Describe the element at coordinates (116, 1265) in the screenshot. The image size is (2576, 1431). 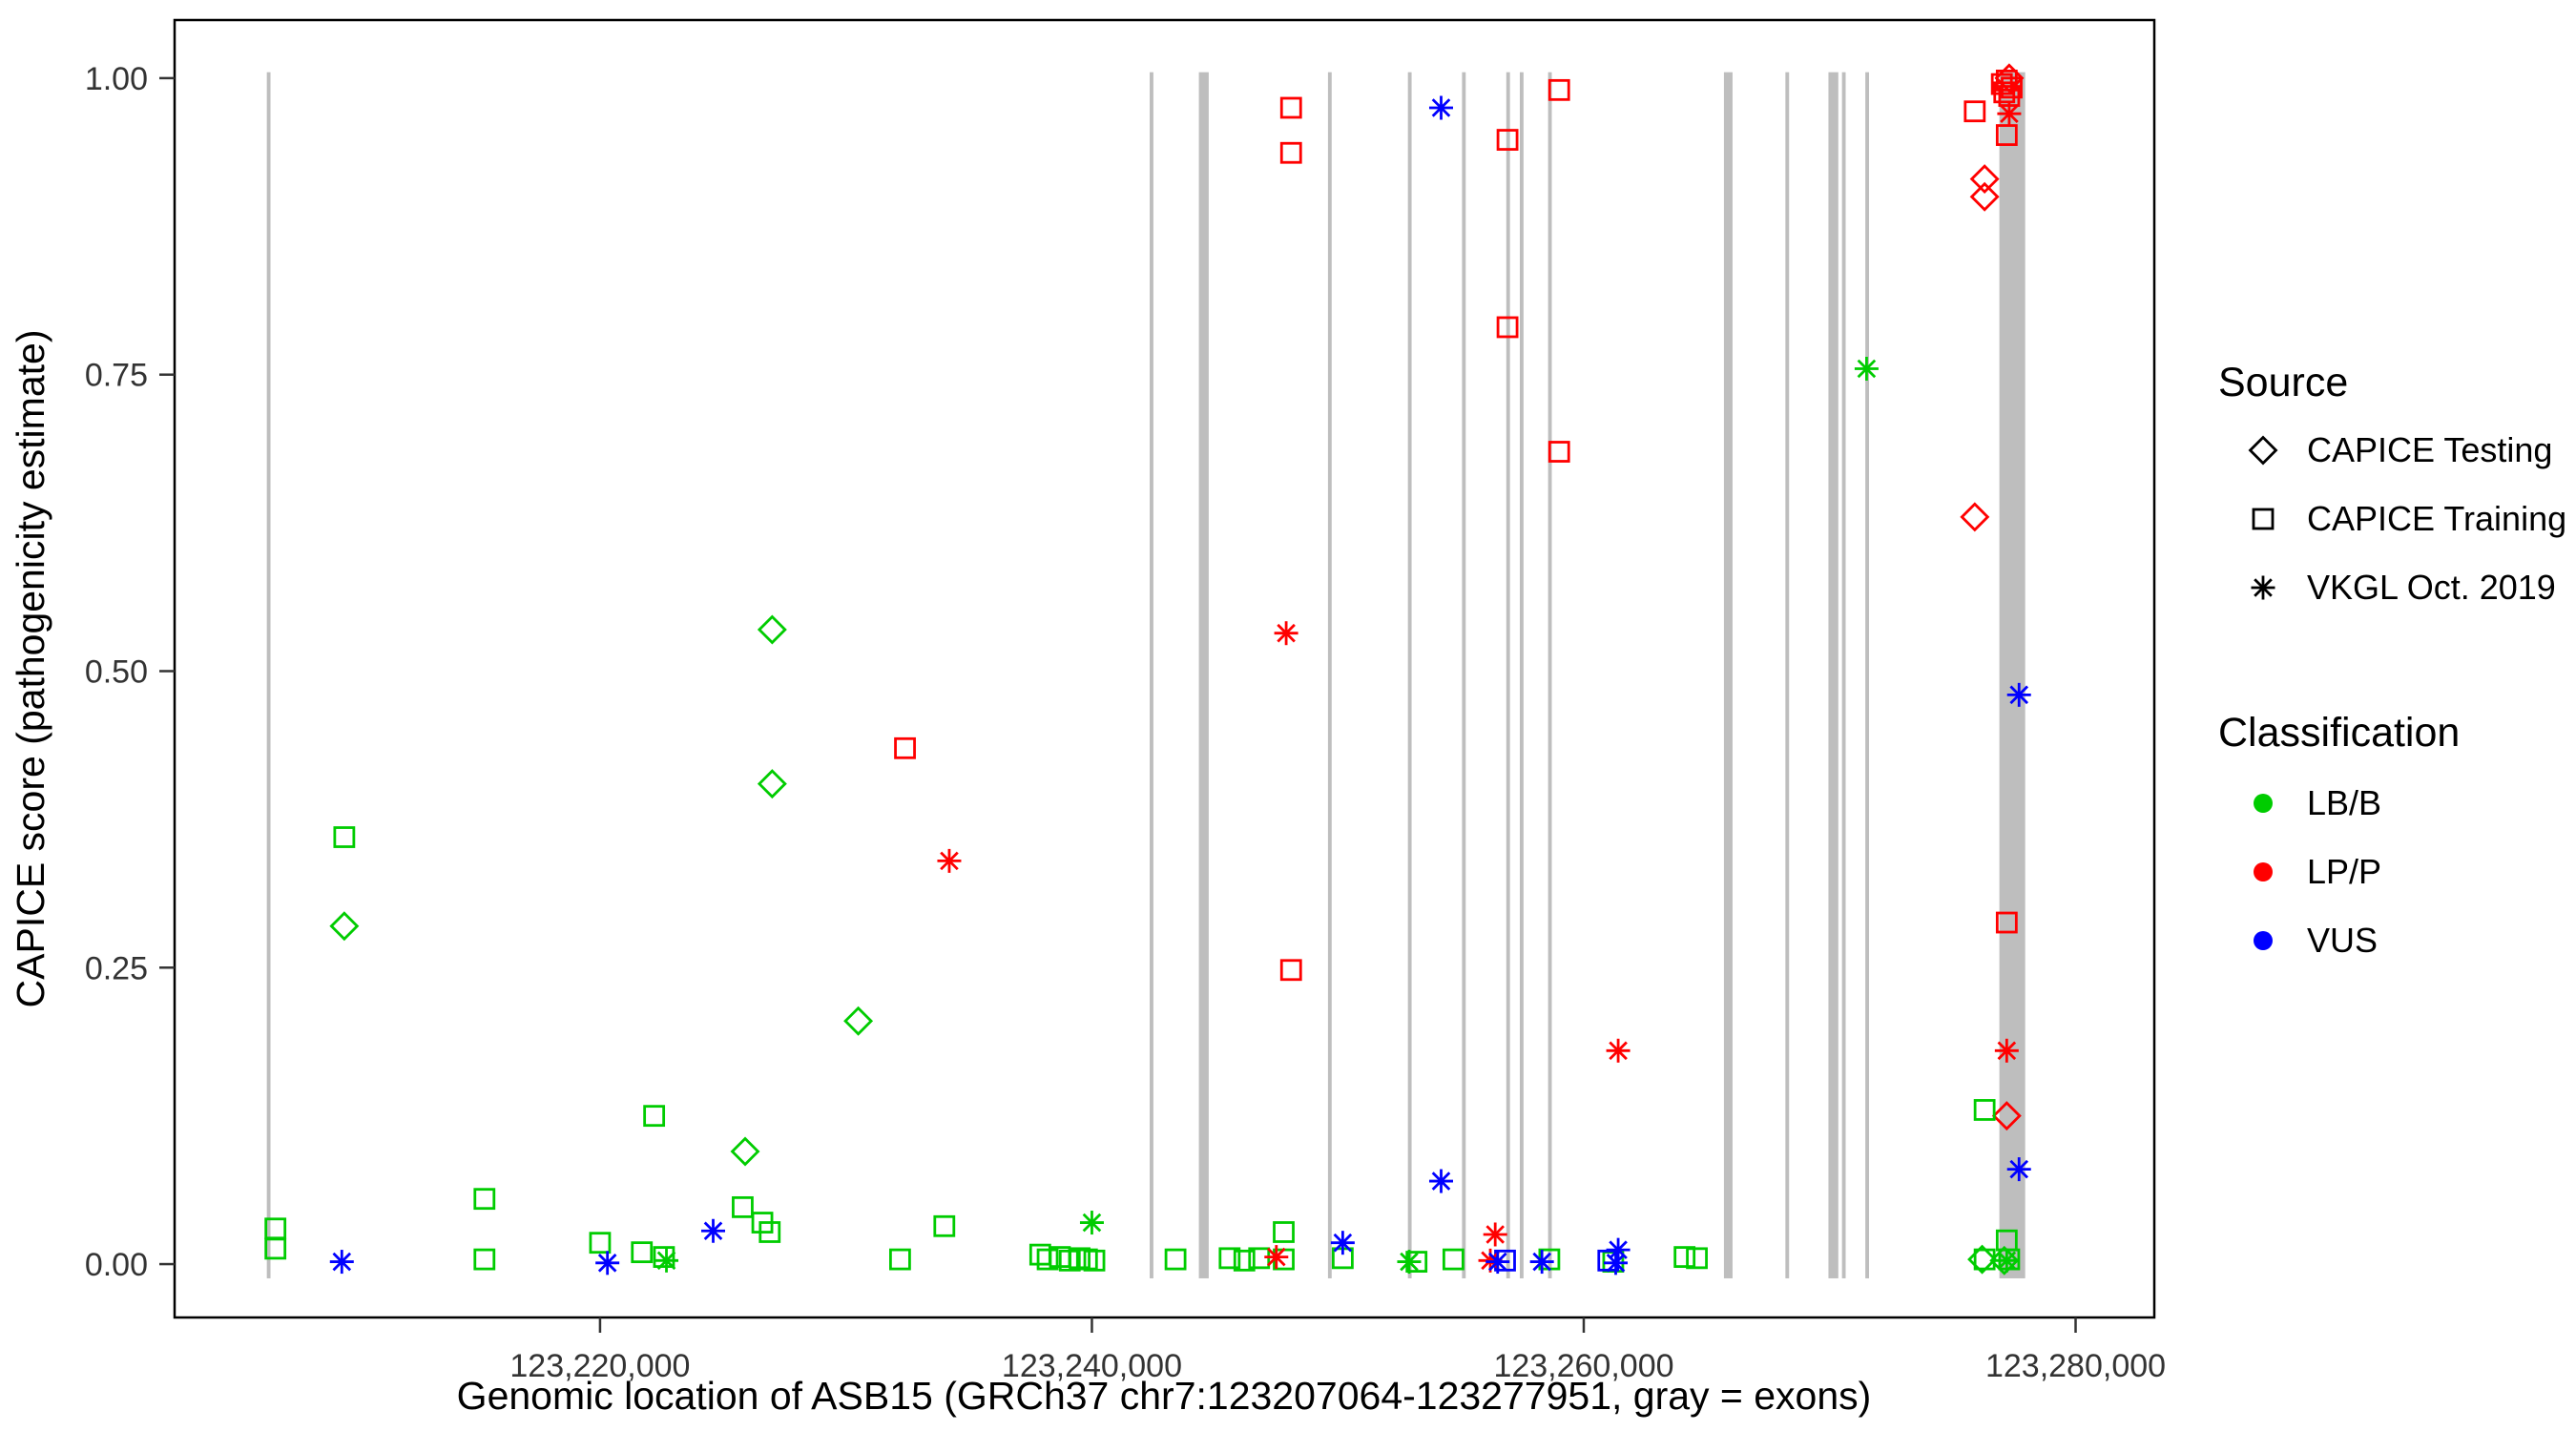
I see `y-tick-label: 0.00` at that location.